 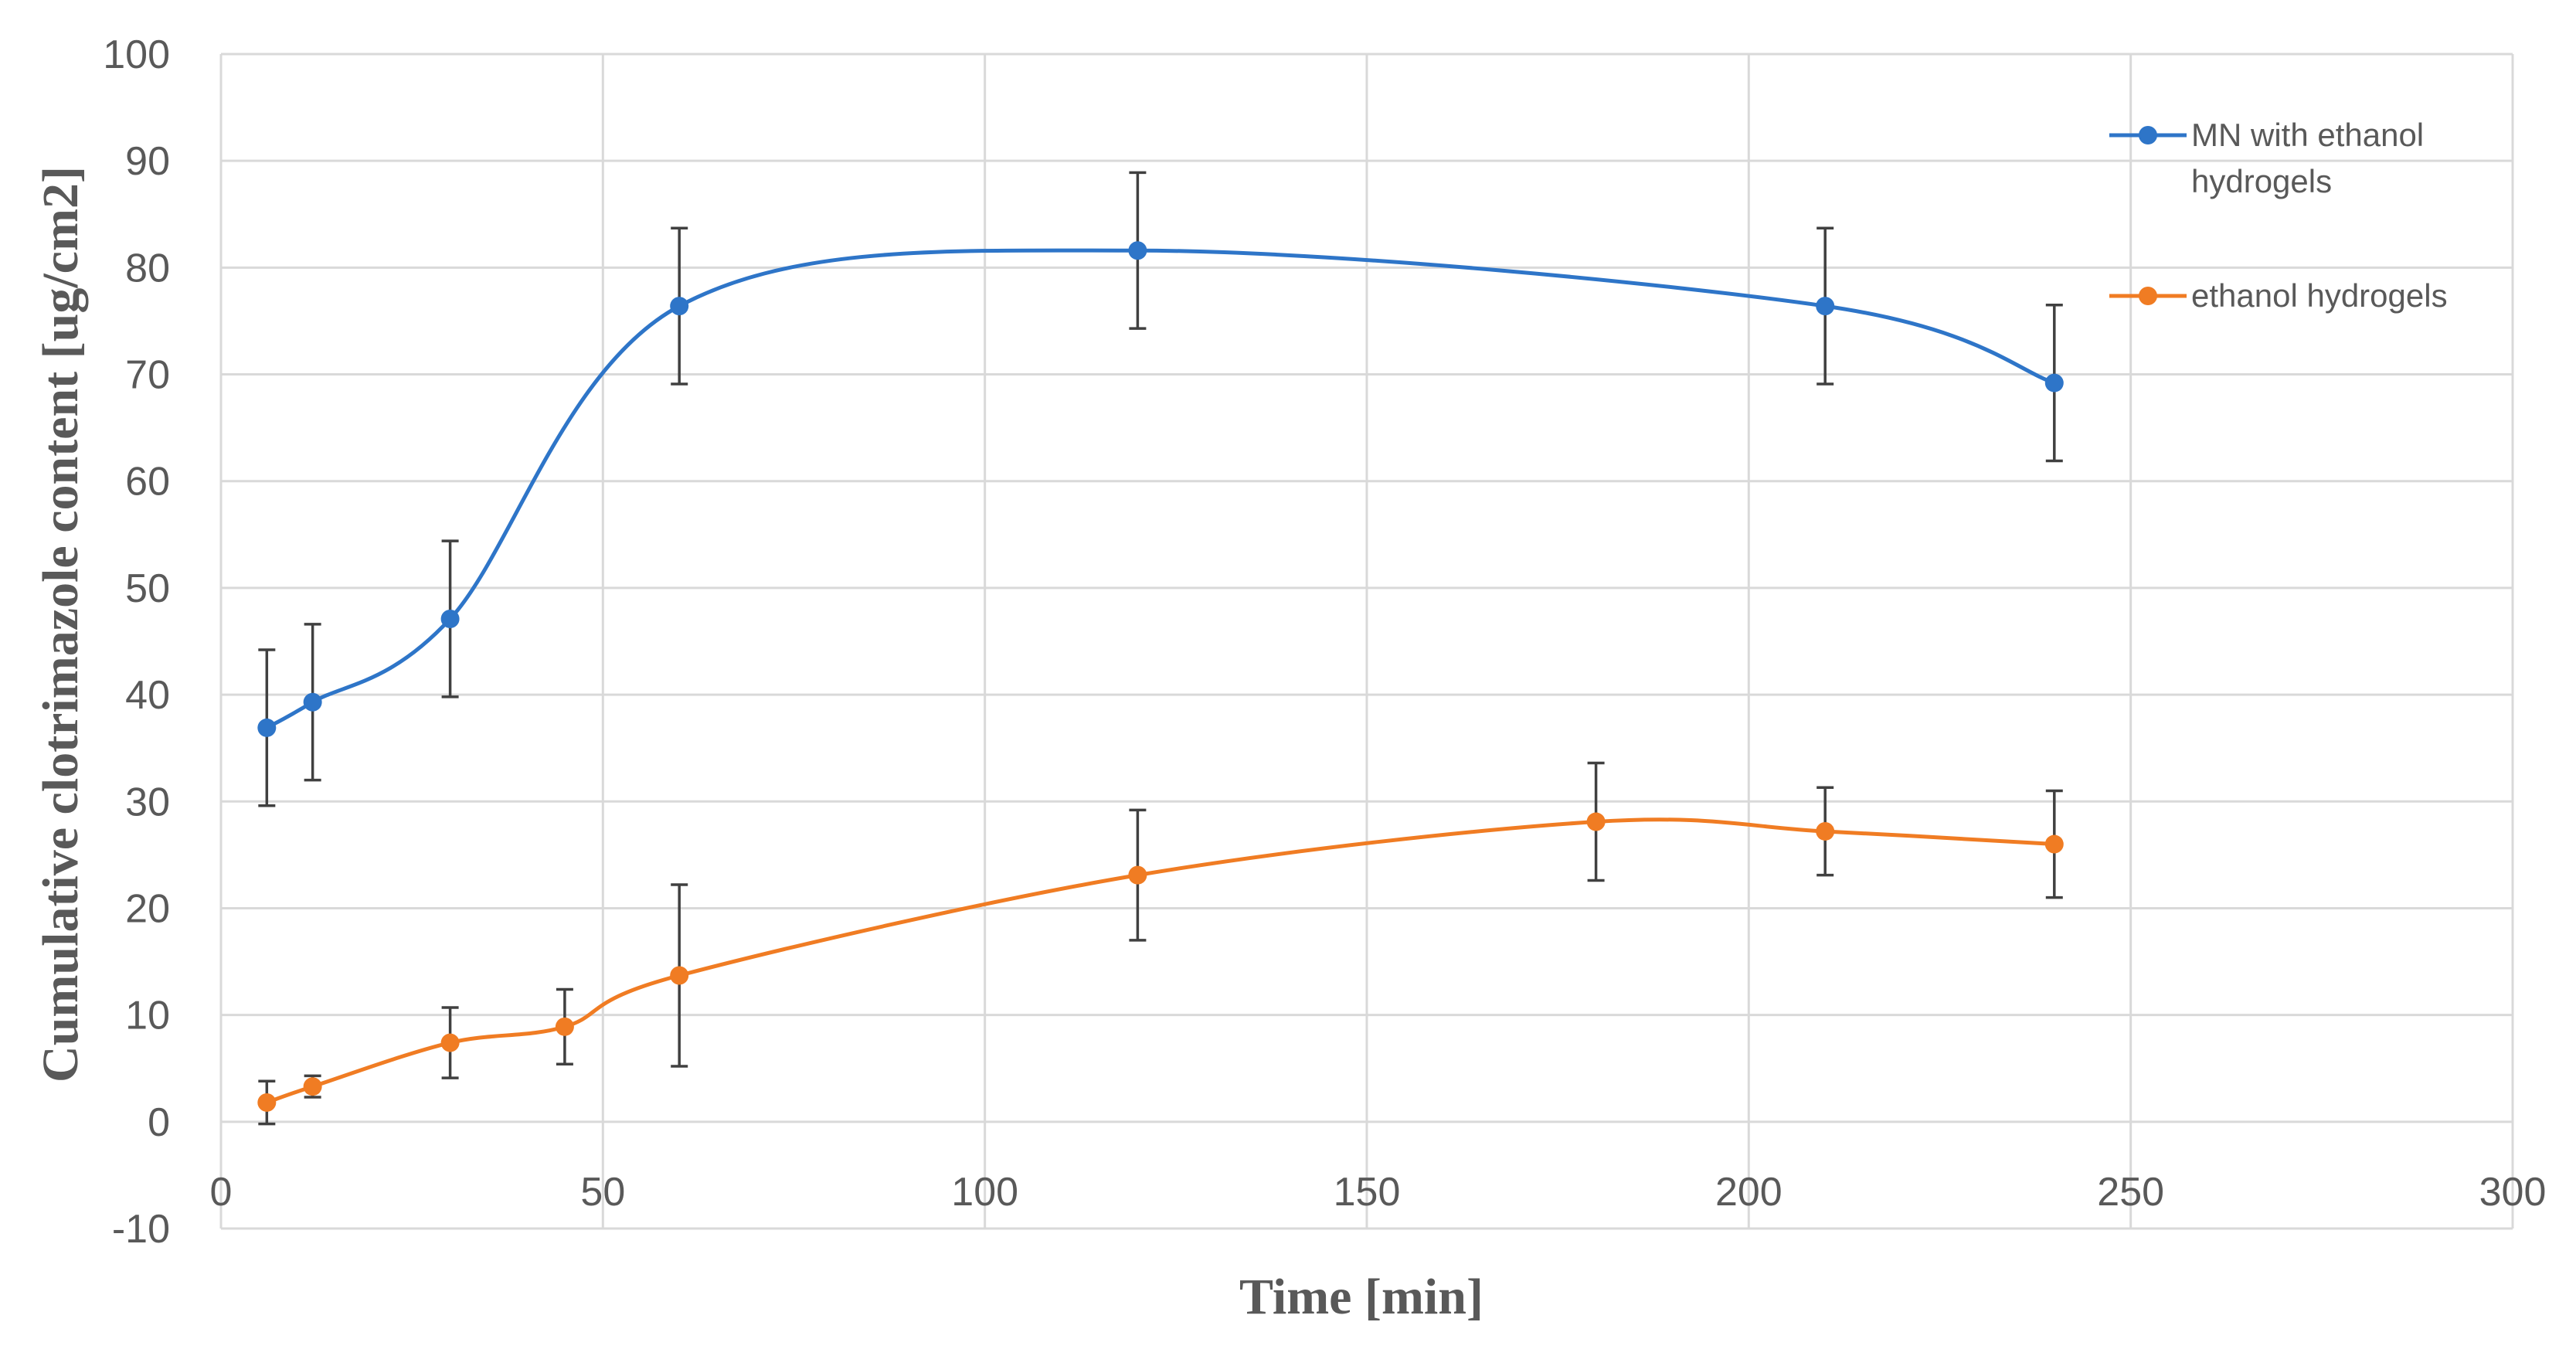 I want to click on x-tick-label: 0, so click(x=221, y=1192).